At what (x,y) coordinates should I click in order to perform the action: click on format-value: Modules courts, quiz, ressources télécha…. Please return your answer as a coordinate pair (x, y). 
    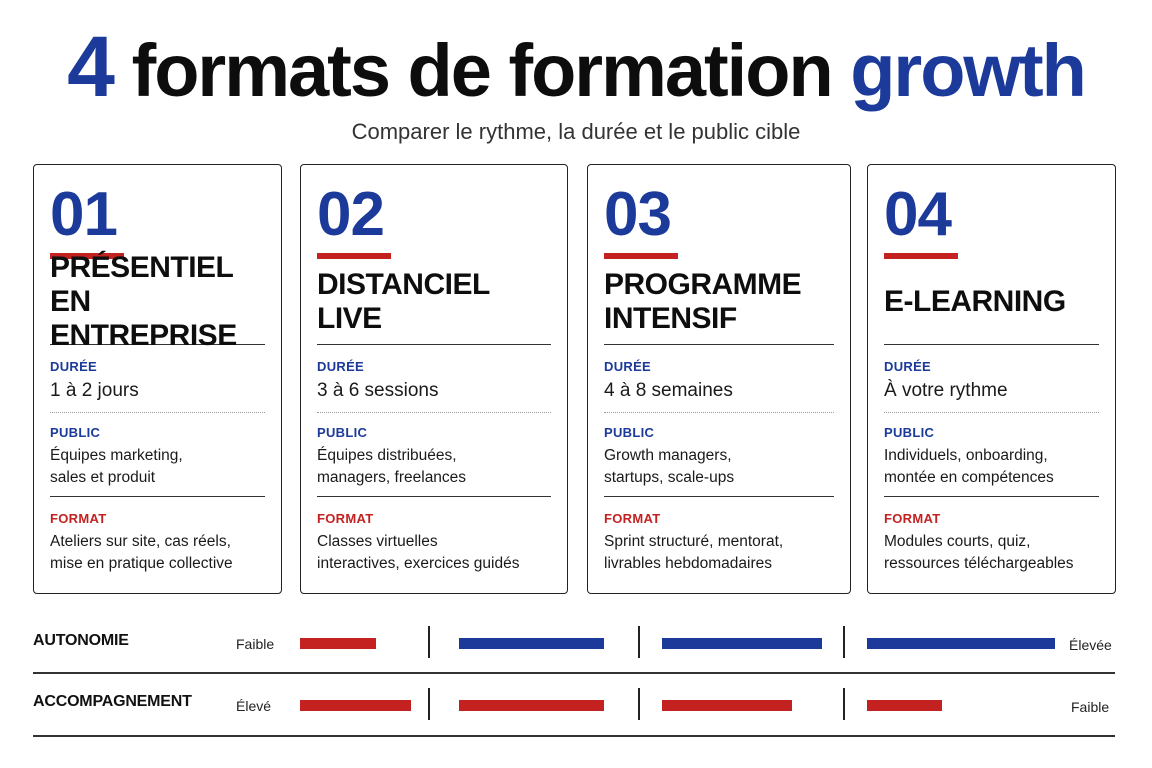
    Looking at the image, I should click on (991, 553).